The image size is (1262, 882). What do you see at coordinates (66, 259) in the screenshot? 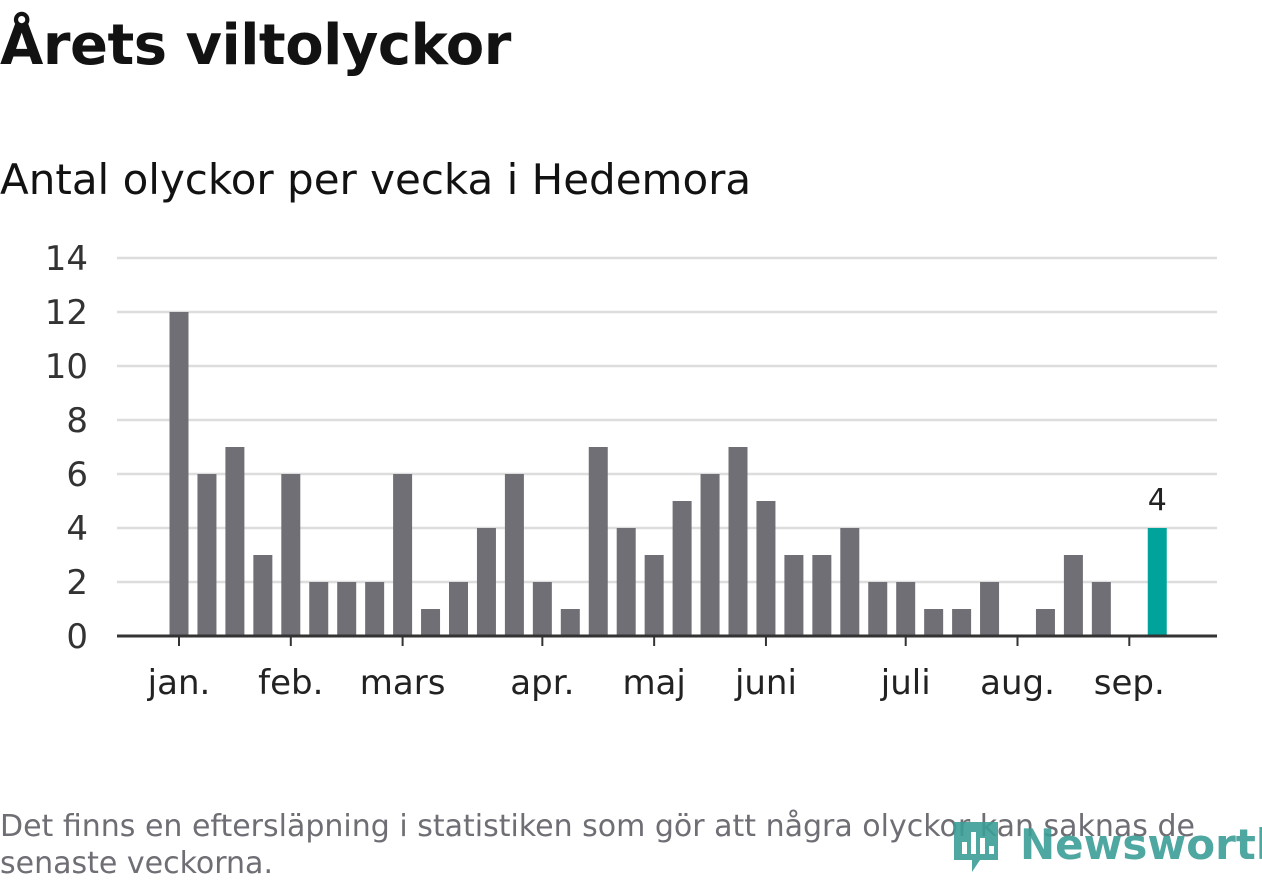
I see `y-tick-label: 14` at bounding box center [66, 259].